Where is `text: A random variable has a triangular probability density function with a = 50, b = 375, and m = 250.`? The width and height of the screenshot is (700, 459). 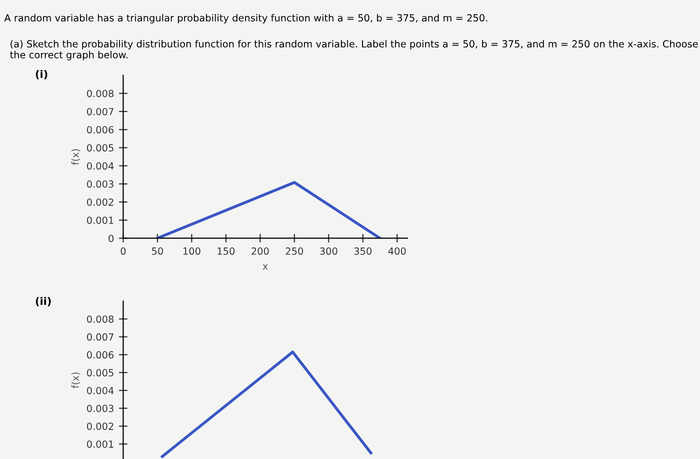 text: A random variable has a triangular probability density function with a = 50, b = 375, and m = 250. is located at coordinates (246, 19).